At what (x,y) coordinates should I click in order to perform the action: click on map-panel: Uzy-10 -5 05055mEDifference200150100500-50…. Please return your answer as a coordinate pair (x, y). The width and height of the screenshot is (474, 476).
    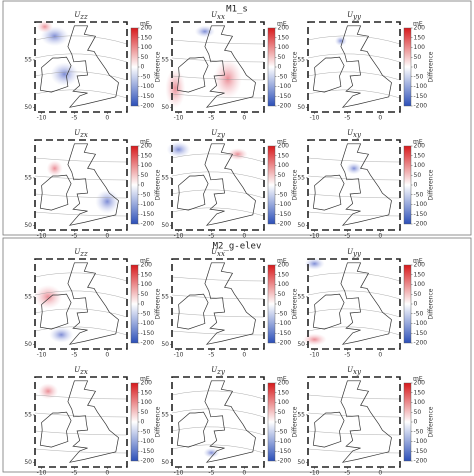
    Looking at the image, I should click on (229, 184).